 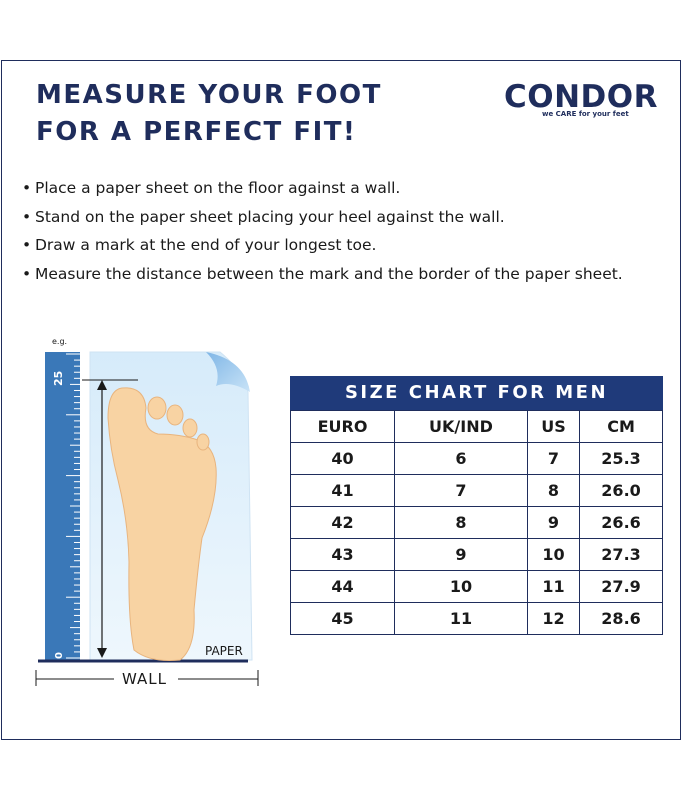 What do you see at coordinates (342, 490) in the screenshot?
I see `table-cell: 41` at bounding box center [342, 490].